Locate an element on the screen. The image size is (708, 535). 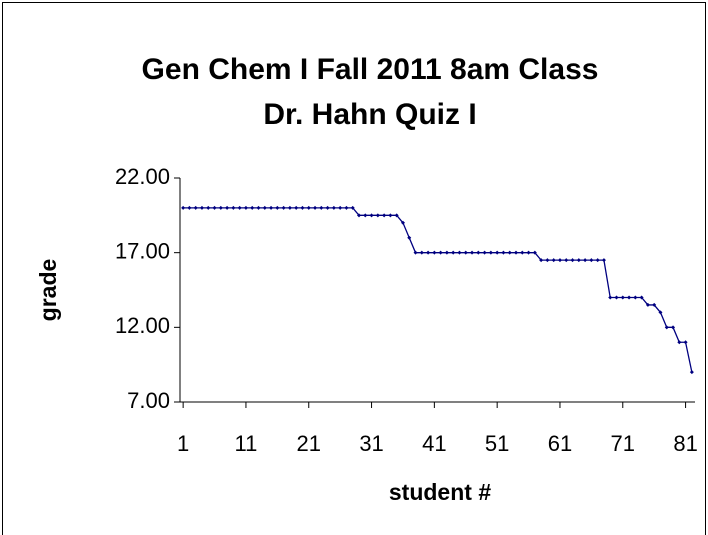
y-tick-label: 12.00 is located at coordinates (142, 325).